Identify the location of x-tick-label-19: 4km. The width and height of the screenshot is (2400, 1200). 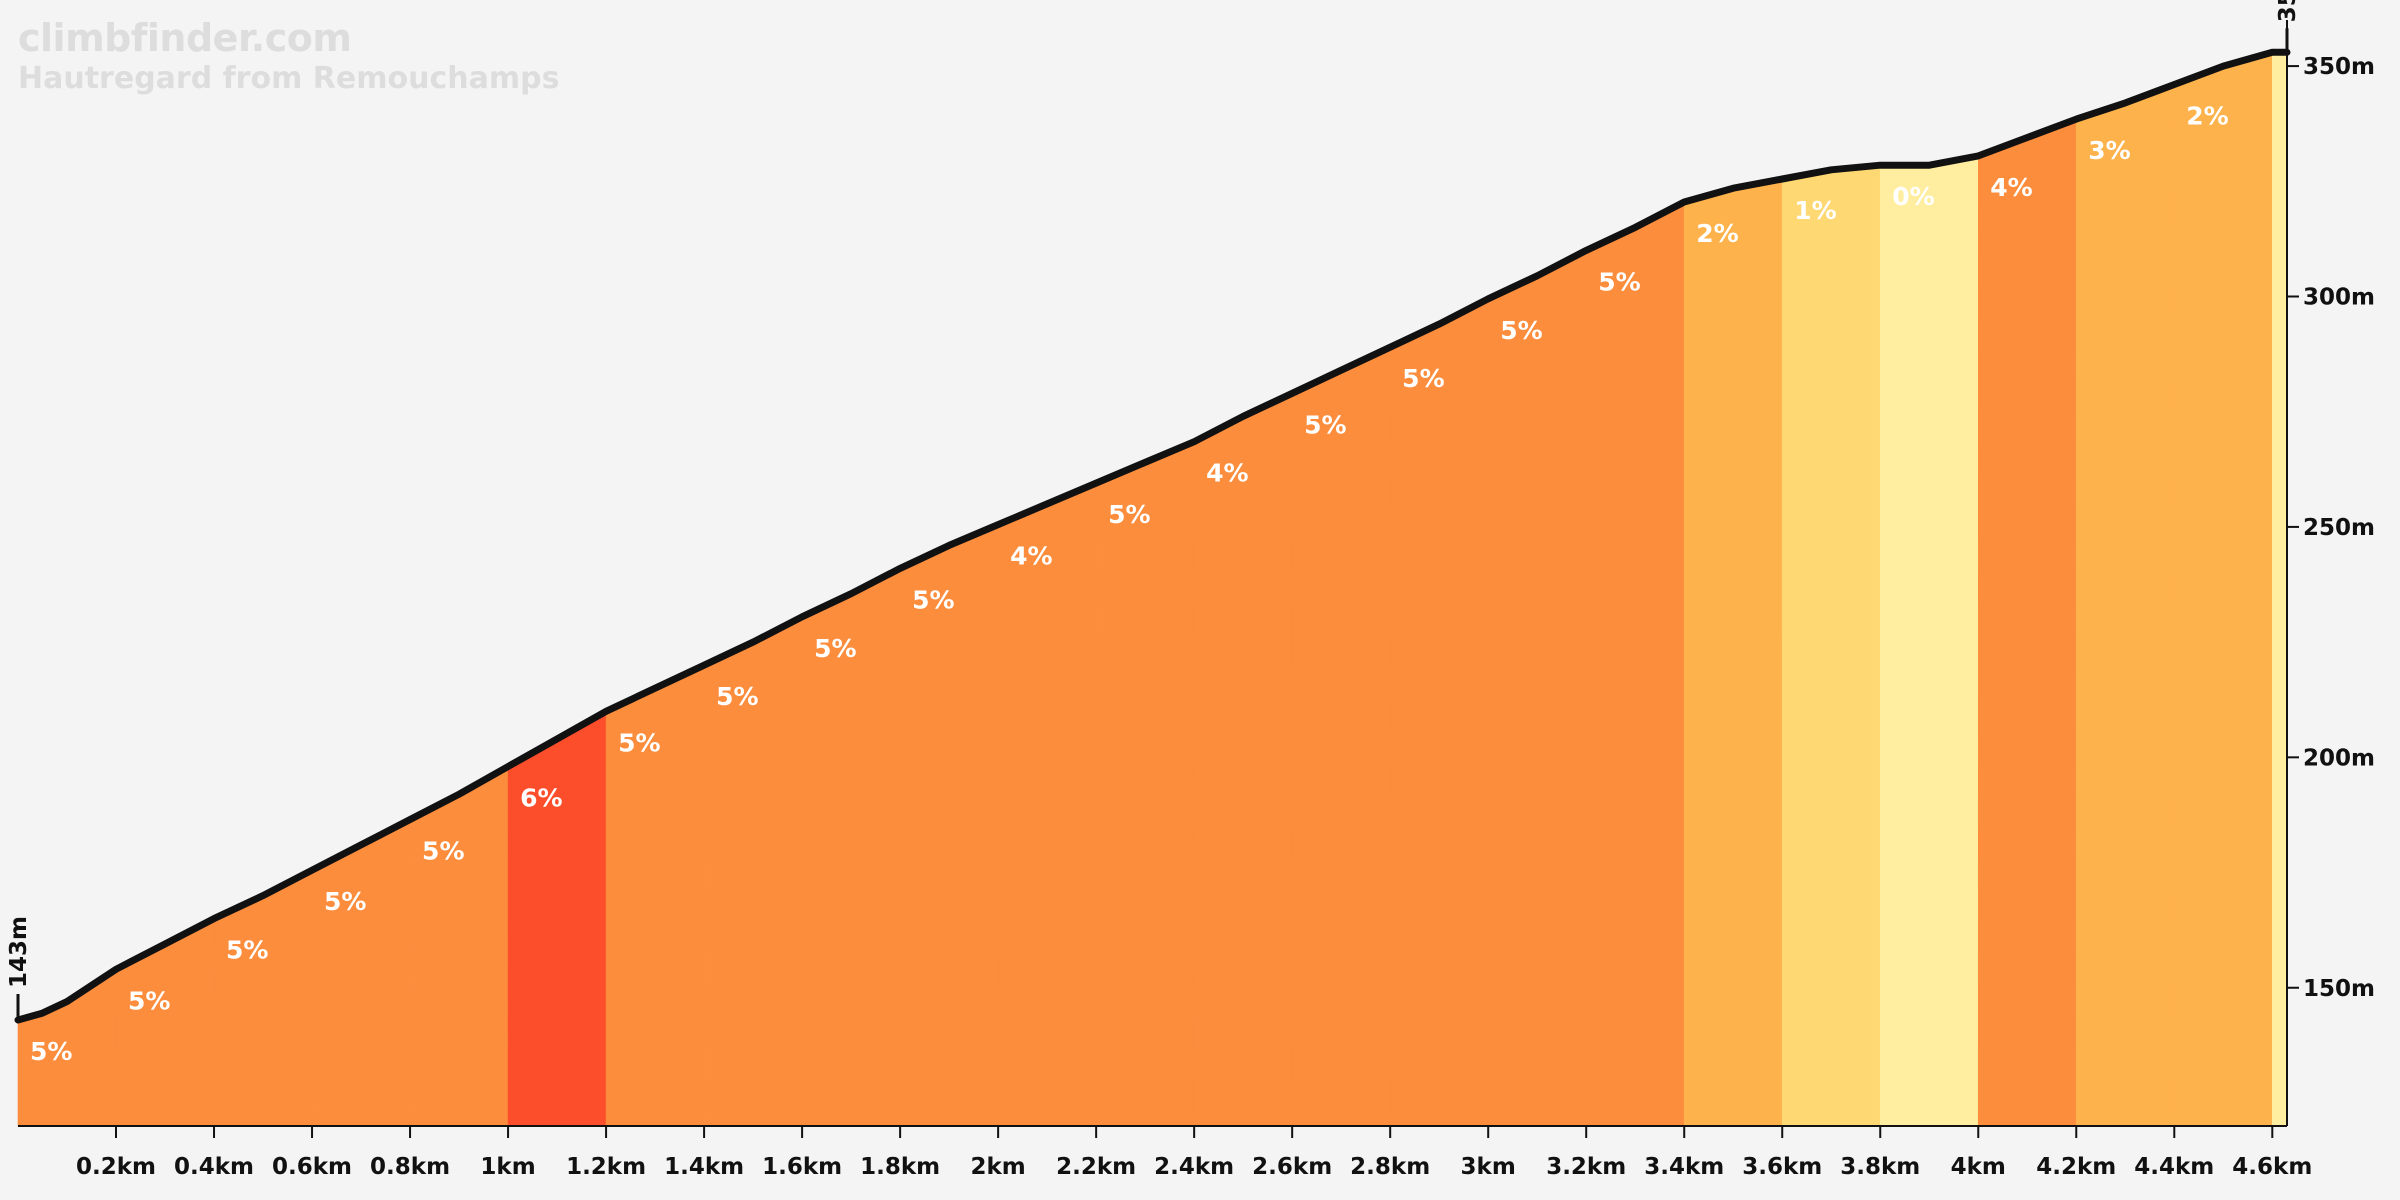
(1978, 1167).